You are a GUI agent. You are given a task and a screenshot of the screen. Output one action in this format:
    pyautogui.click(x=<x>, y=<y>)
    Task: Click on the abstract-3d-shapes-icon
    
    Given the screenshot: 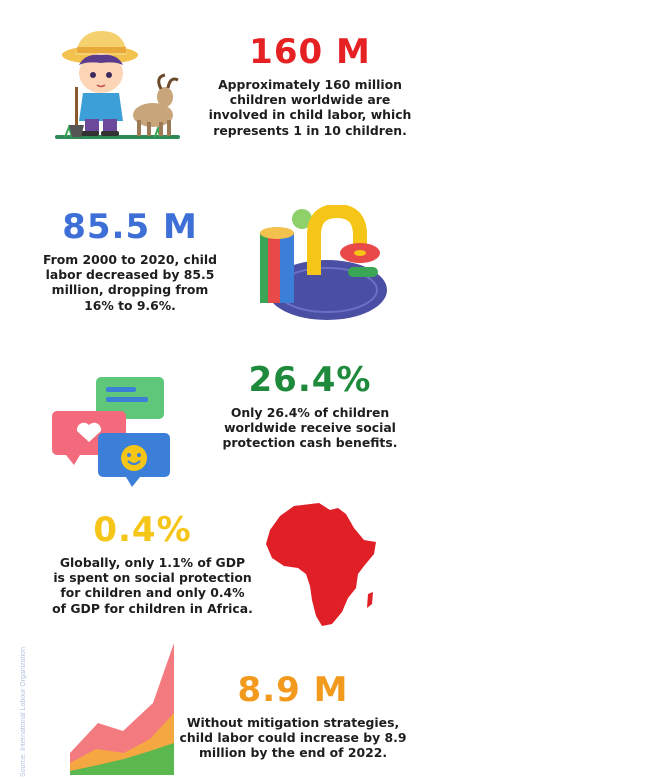 What is the action you would take?
    pyautogui.click(x=323, y=262)
    